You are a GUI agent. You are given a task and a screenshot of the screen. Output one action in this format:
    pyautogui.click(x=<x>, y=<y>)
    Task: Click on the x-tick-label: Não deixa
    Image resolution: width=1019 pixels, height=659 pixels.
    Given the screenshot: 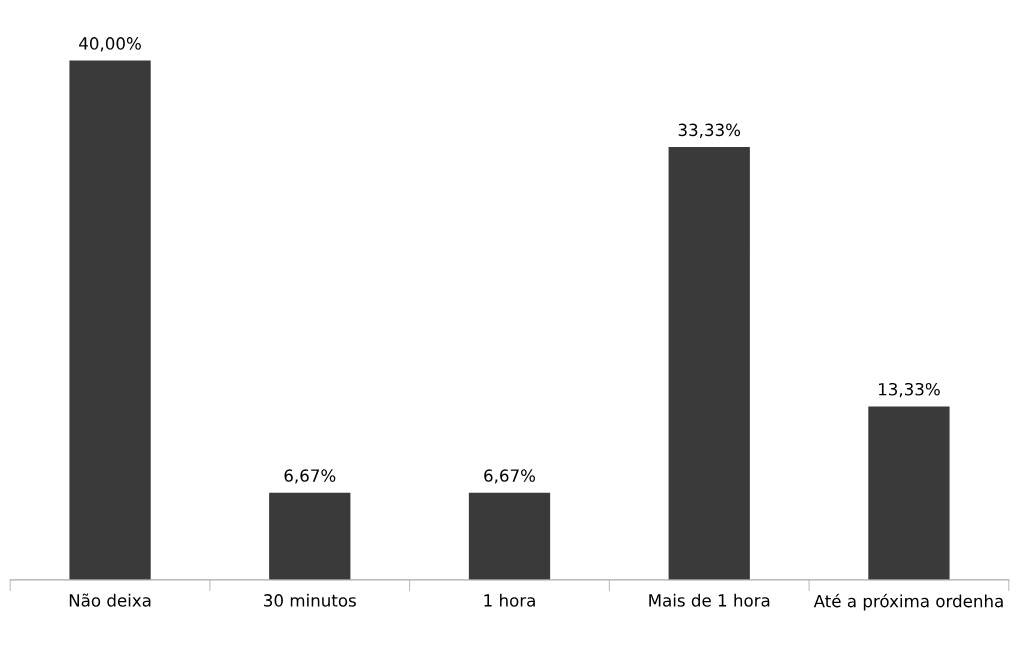 What is the action you would take?
    pyautogui.click(x=110, y=600)
    